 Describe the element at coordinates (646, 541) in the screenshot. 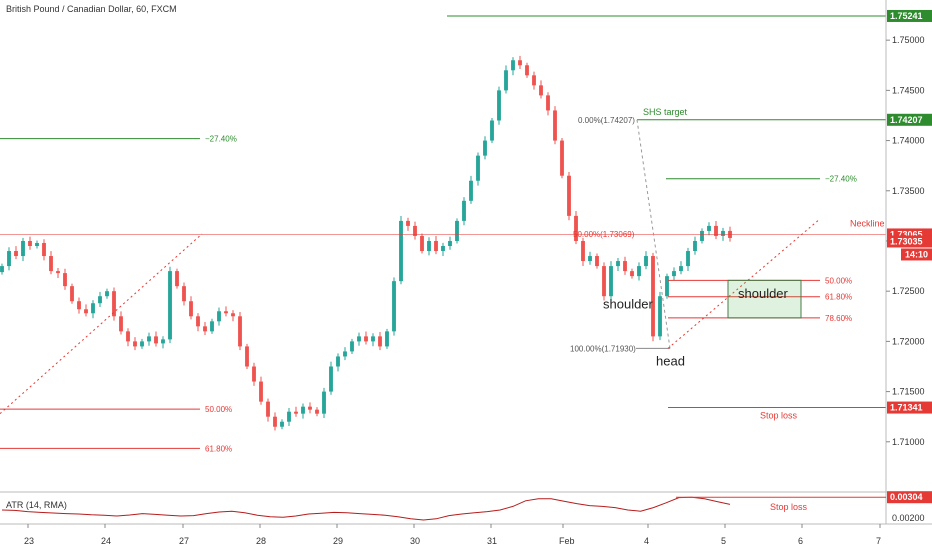

I see `x-tick-label: 4` at that location.